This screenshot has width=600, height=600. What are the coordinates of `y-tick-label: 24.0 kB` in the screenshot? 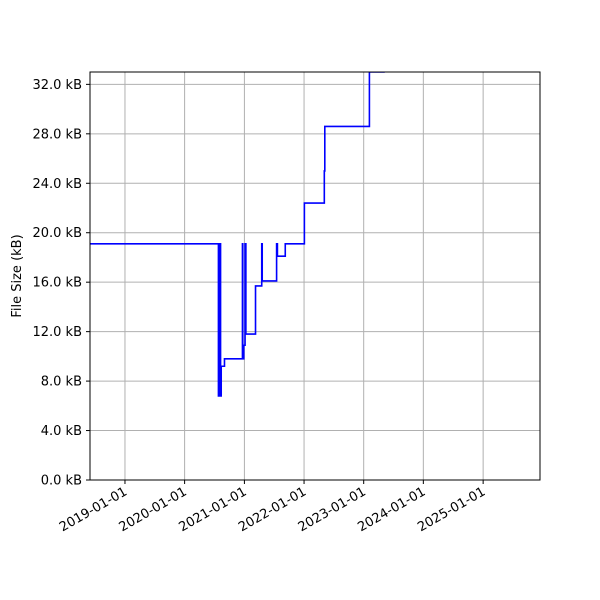 It's located at (57, 184).